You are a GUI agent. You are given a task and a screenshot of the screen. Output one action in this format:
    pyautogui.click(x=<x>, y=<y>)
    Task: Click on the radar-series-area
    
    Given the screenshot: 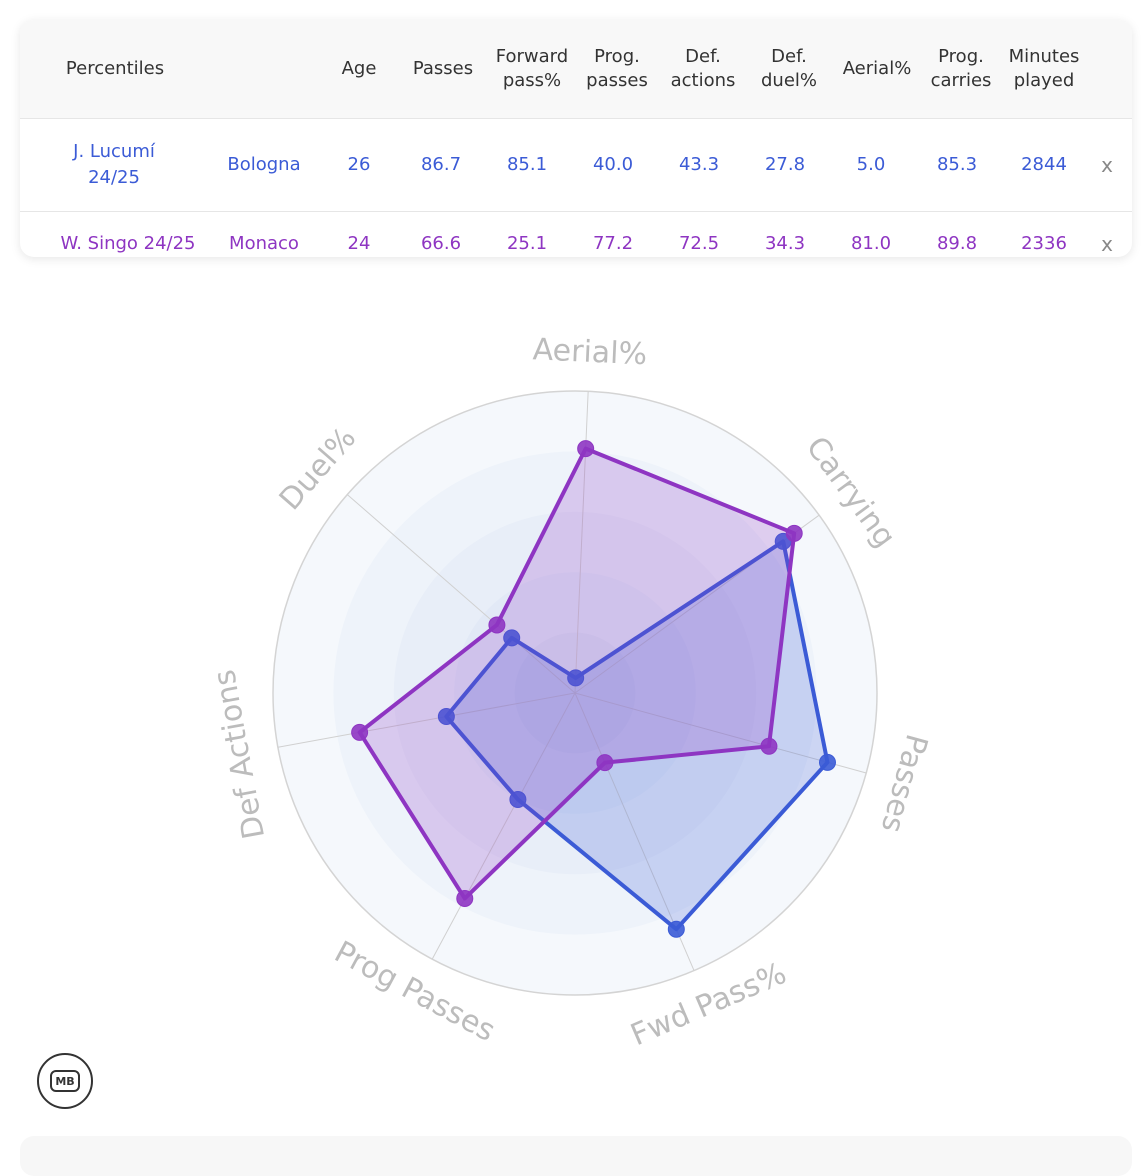 What is the action you would take?
    pyautogui.click(x=577, y=673)
    